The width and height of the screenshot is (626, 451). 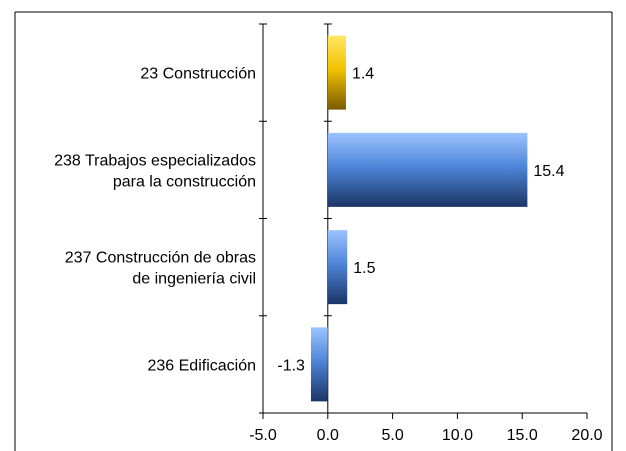 I want to click on data-label: 1.5, so click(x=364, y=268).